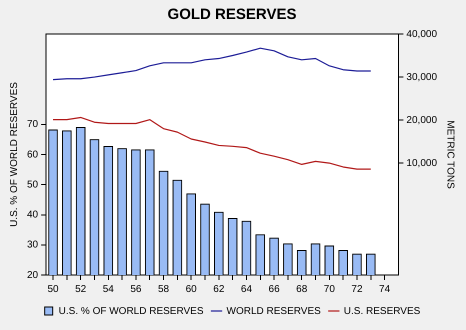 The width and height of the screenshot is (466, 330). What do you see at coordinates (274, 311) in the screenshot?
I see `legend-label: WORLD RESERVES` at bounding box center [274, 311].